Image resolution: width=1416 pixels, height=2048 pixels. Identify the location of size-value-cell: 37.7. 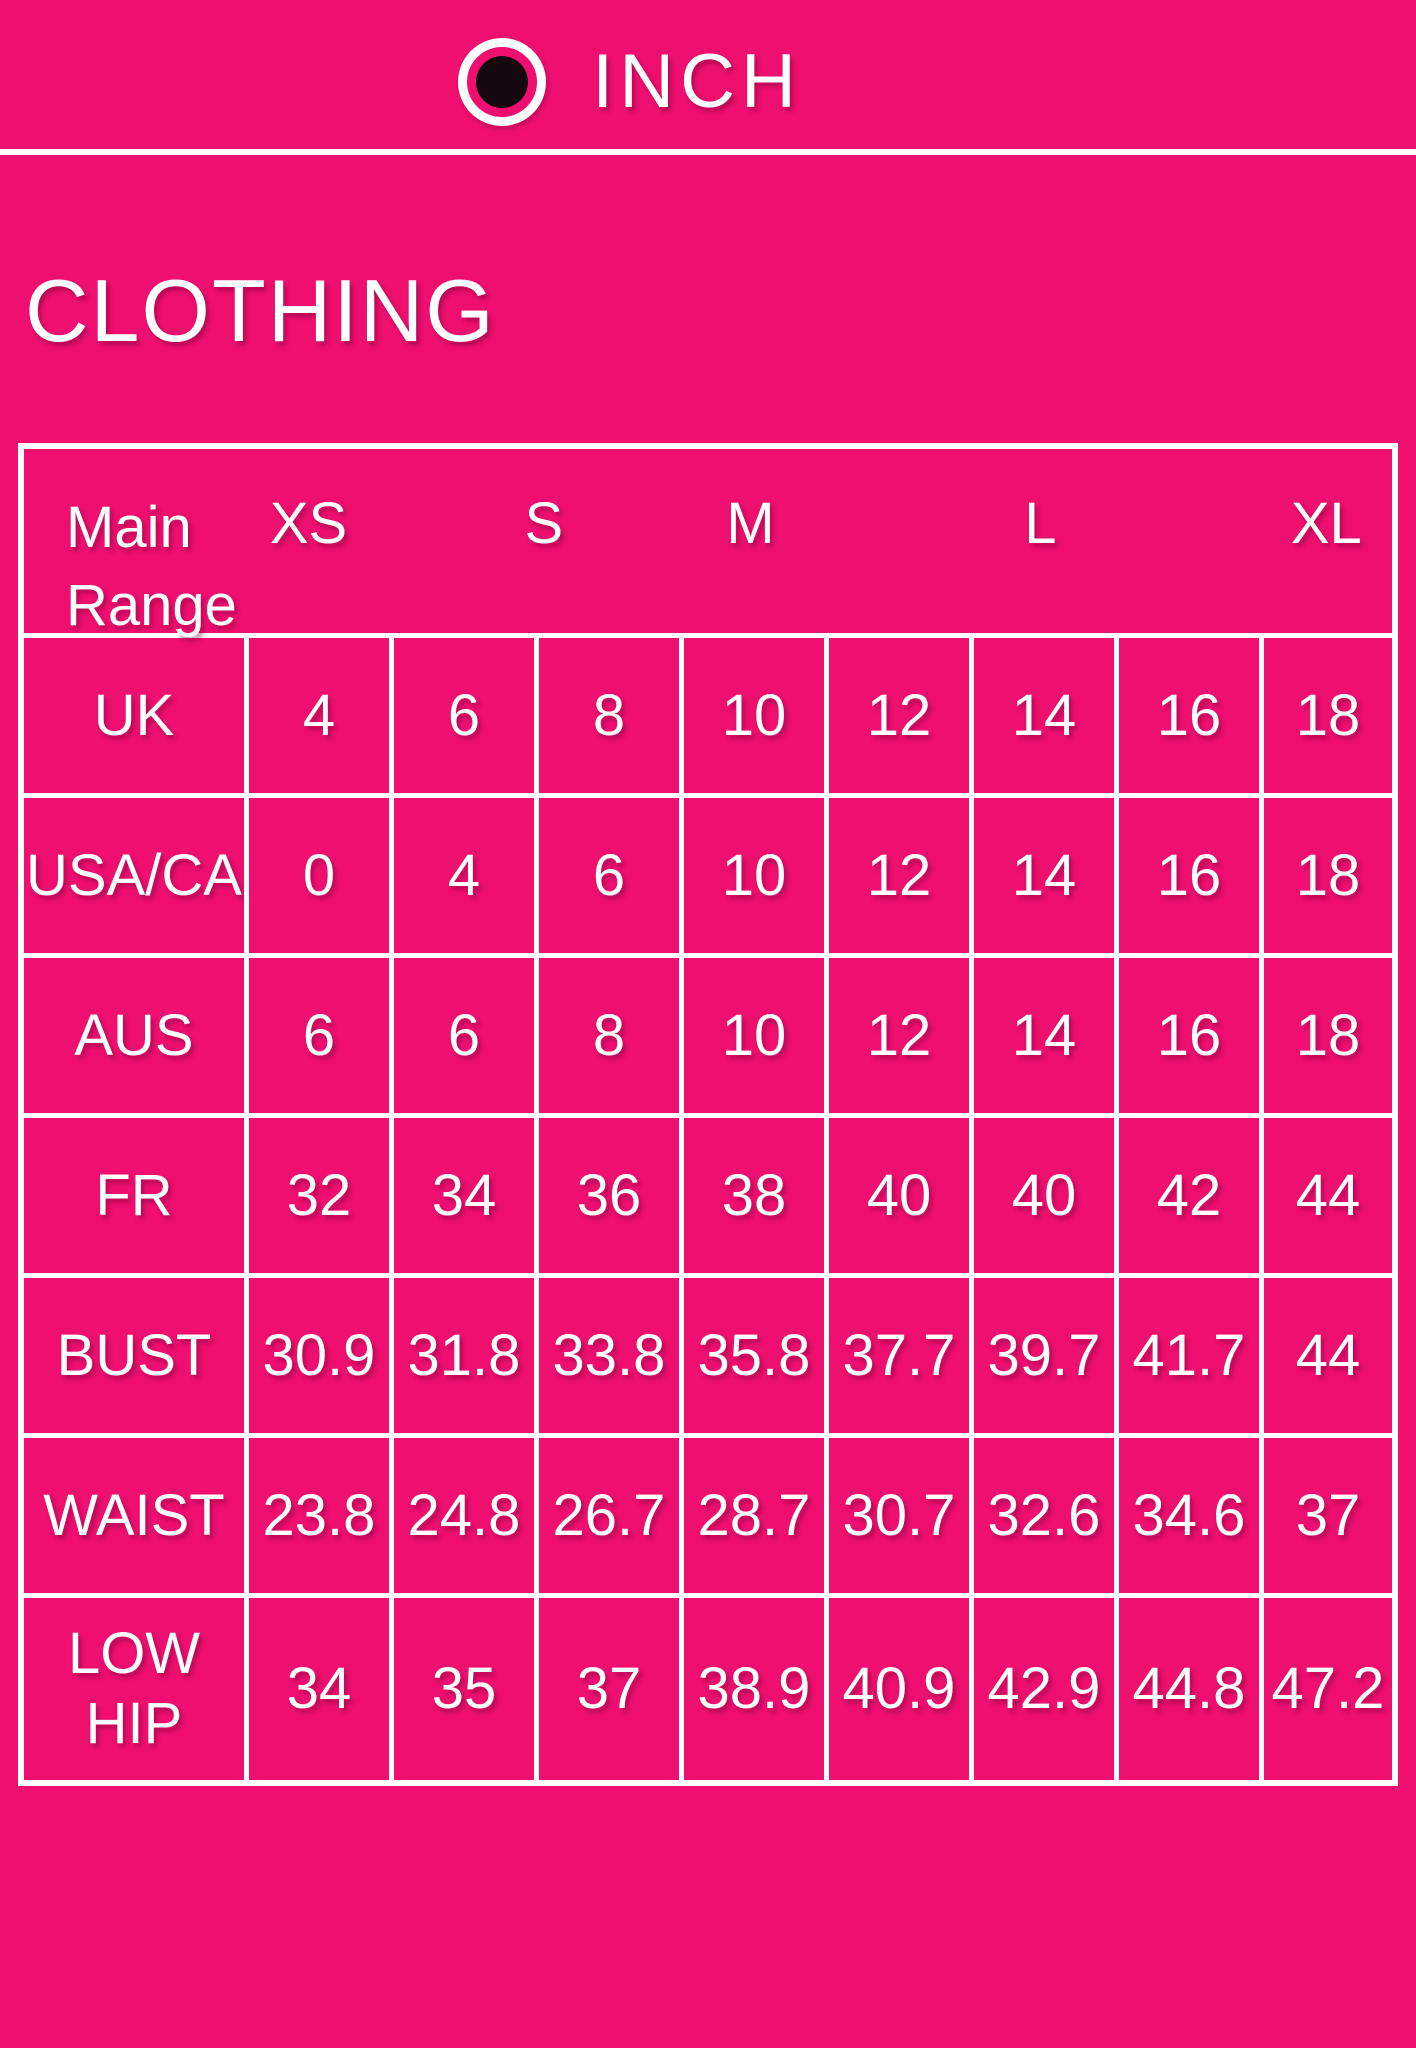
(896, 1353).